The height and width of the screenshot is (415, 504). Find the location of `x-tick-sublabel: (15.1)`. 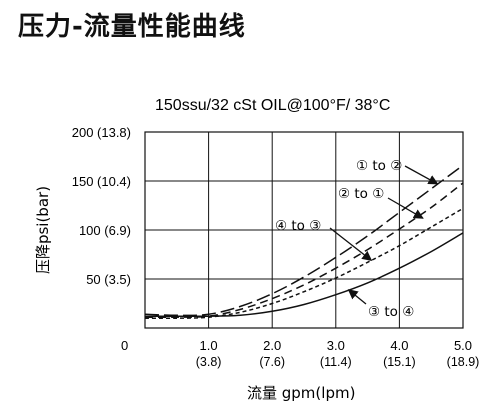

x-tick-sublabel: (15.1) is located at coordinates (399, 362).